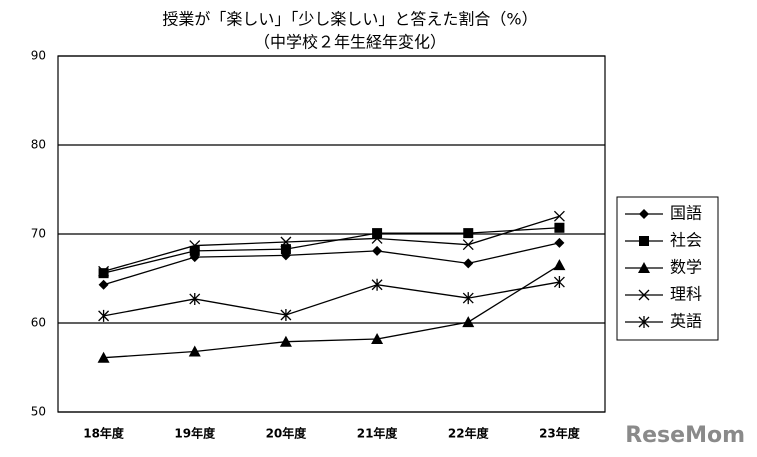  What do you see at coordinates (378, 433) in the screenshot?
I see `x-tick-label: 21年度` at bounding box center [378, 433].